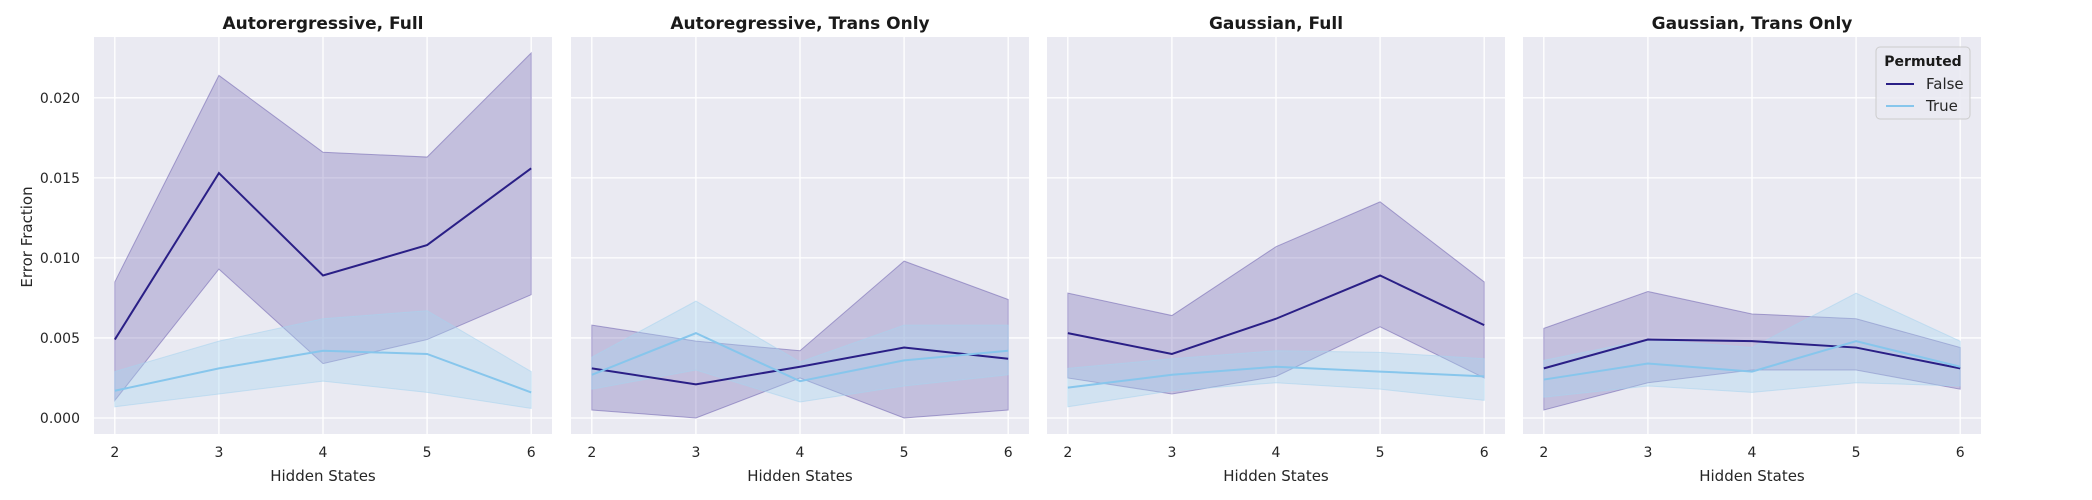 The image size is (2092, 500). I want to click on legend-entry-true: True, so click(1941, 106).